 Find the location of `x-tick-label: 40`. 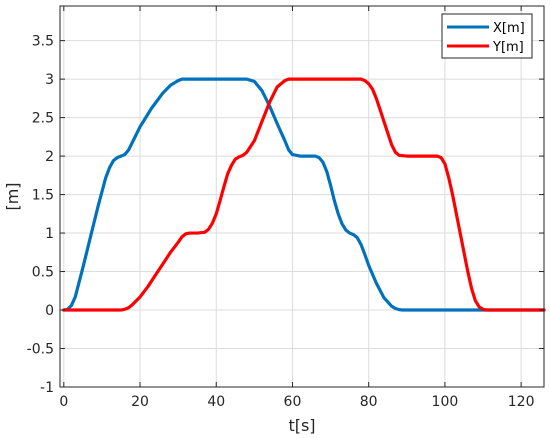

x-tick-label: 40 is located at coordinates (216, 402).